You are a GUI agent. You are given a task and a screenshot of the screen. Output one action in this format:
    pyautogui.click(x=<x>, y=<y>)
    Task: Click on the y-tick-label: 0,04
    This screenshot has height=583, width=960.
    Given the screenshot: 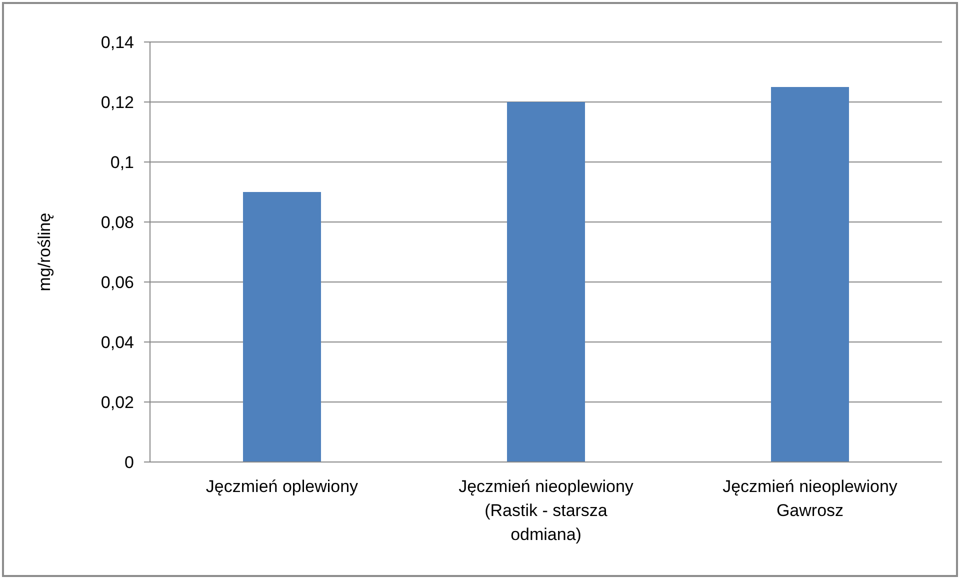 What is the action you would take?
    pyautogui.click(x=117, y=342)
    